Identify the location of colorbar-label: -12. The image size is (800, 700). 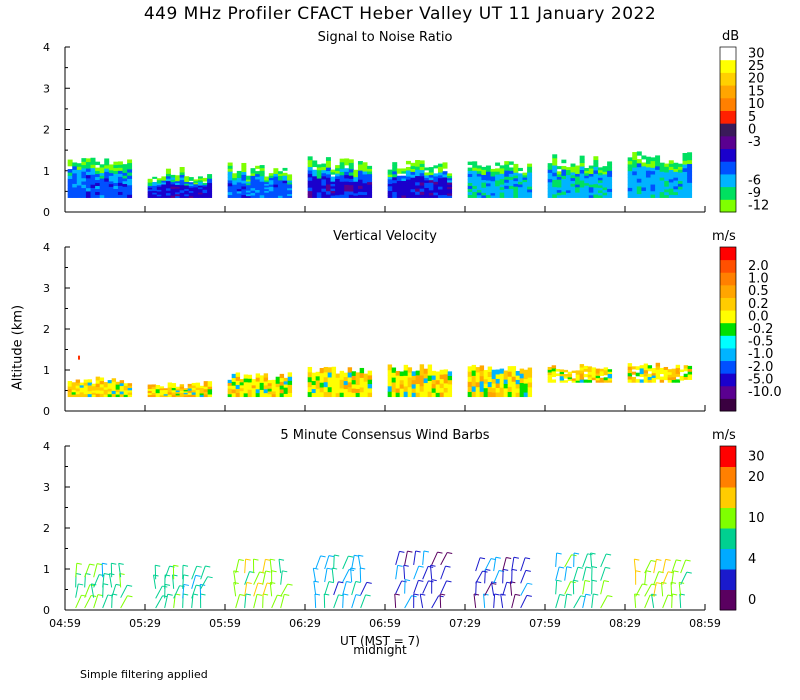
(758, 206).